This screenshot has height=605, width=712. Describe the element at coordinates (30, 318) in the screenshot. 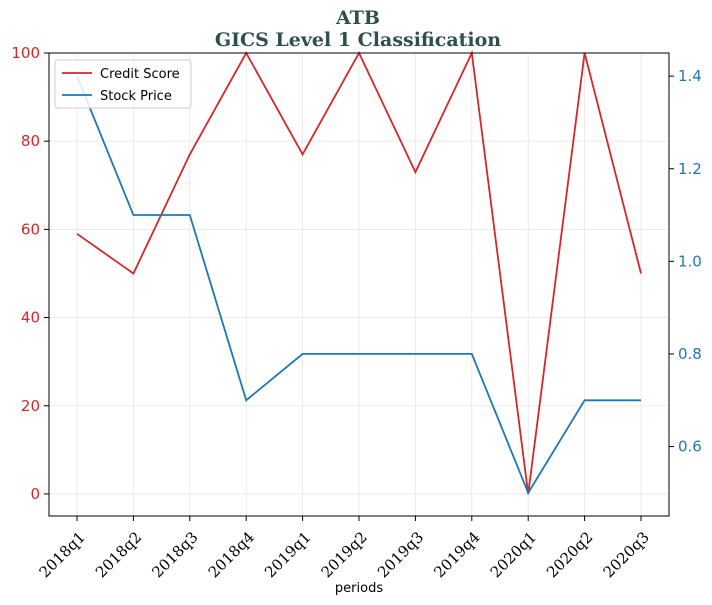

I see `y-left-tick-label: 40` at that location.